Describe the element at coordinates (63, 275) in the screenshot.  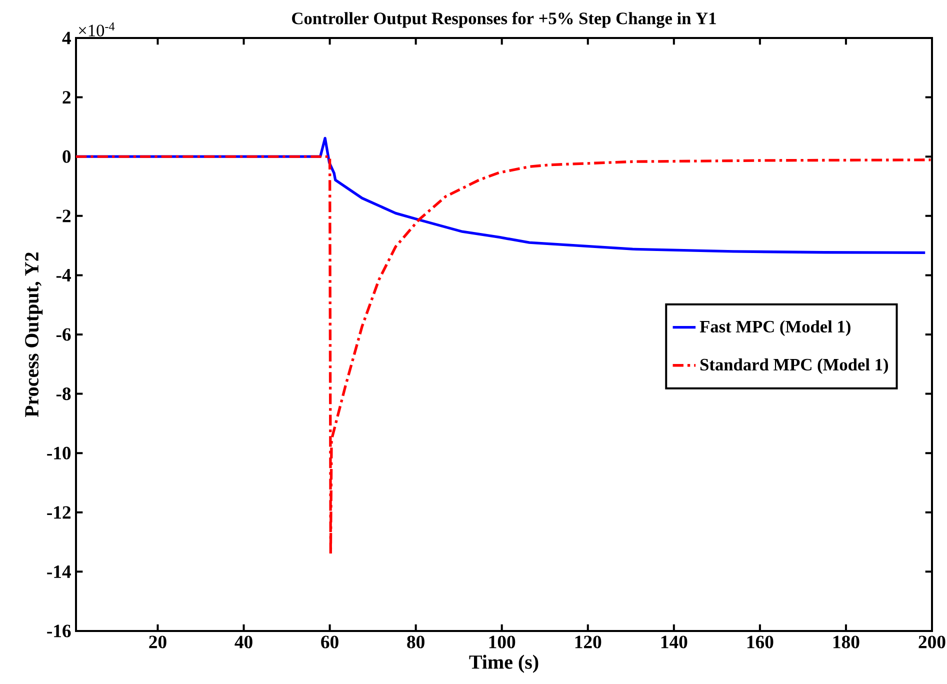
I see `y-tick-label: -4` at that location.